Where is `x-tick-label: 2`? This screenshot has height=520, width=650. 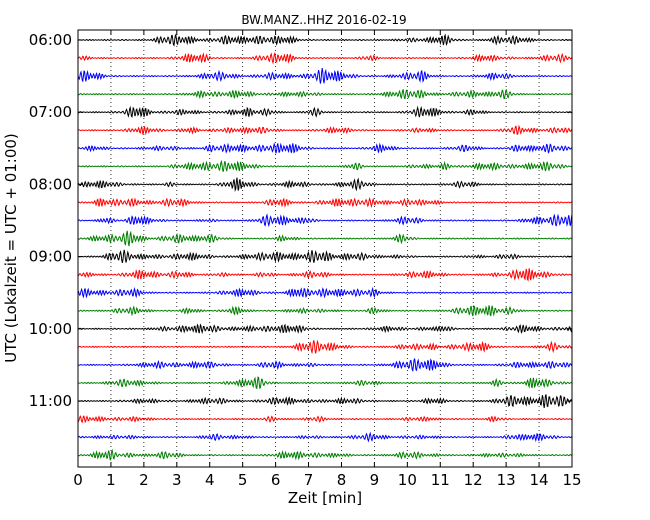 x-tick-label: 2 is located at coordinates (144, 480).